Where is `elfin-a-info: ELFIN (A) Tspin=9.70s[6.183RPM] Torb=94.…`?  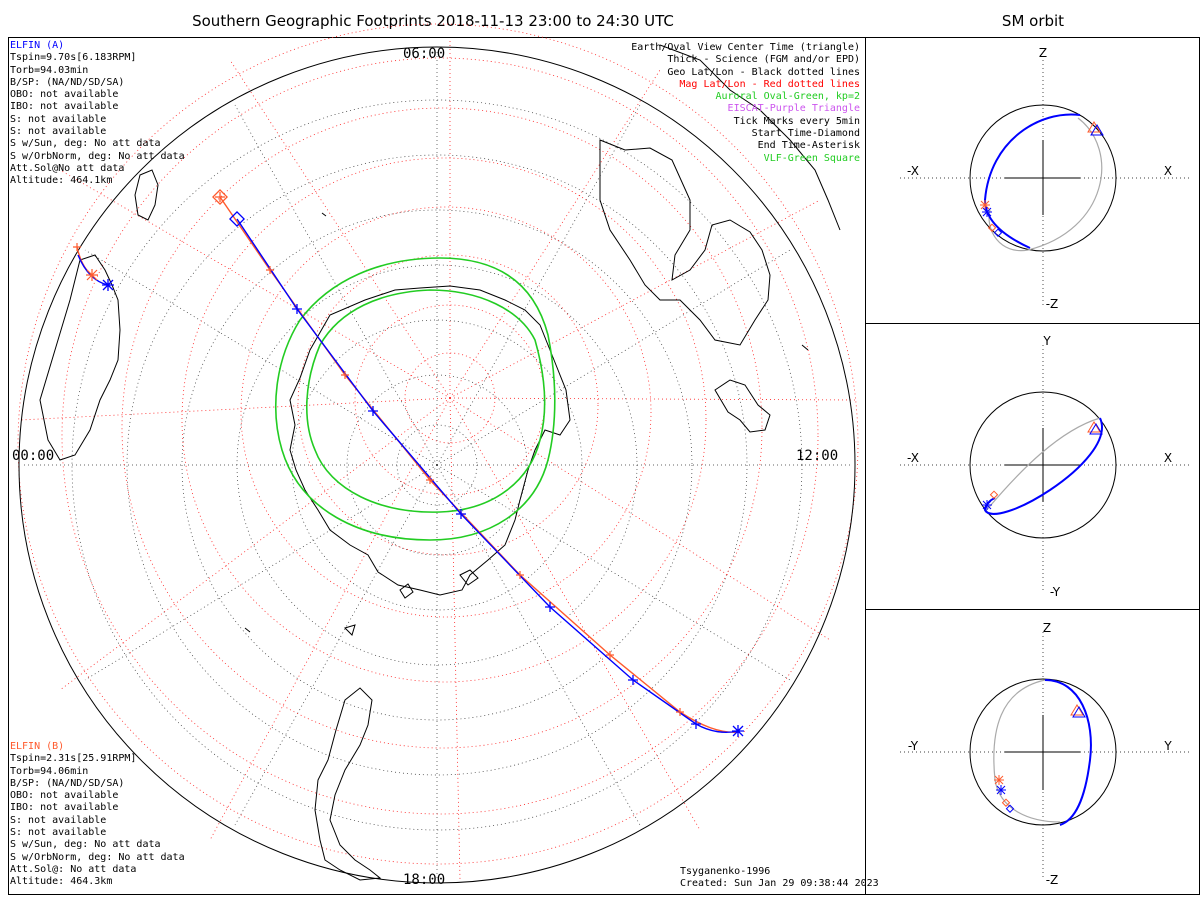 elfin-a-info: ELFIN (A) Tspin=9.70s[6.183RPM] Torb=94.… is located at coordinates (97, 114).